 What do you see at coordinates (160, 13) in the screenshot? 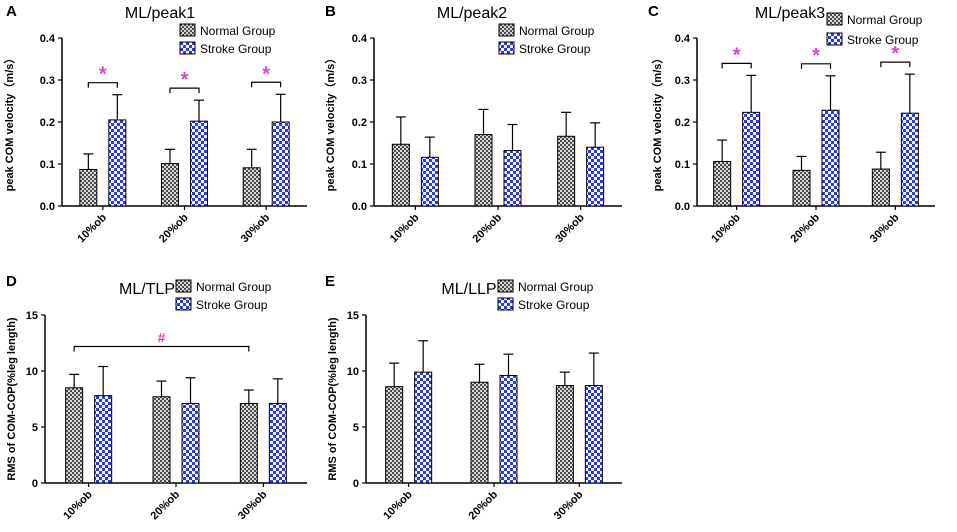
I see `panel-title: ML/peak1` at bounding box center [160, 13].